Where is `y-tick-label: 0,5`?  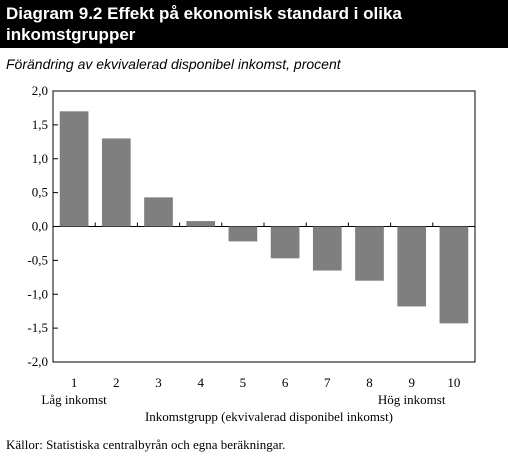 y-tick-label: 0,5 is located at coordinates (40, 192).